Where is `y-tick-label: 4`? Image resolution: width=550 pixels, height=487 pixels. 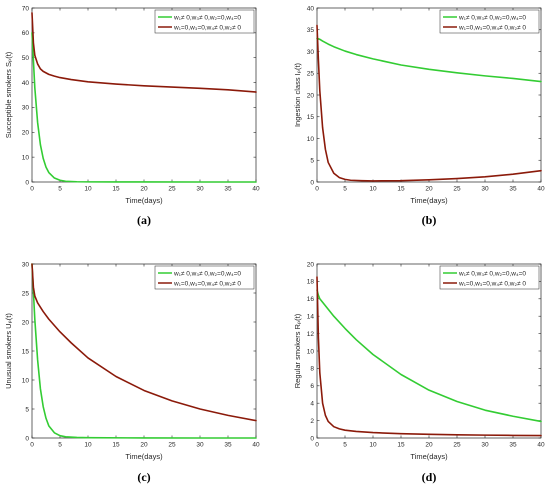
y-tick-label: 4 is located at coordinates (312, 404).